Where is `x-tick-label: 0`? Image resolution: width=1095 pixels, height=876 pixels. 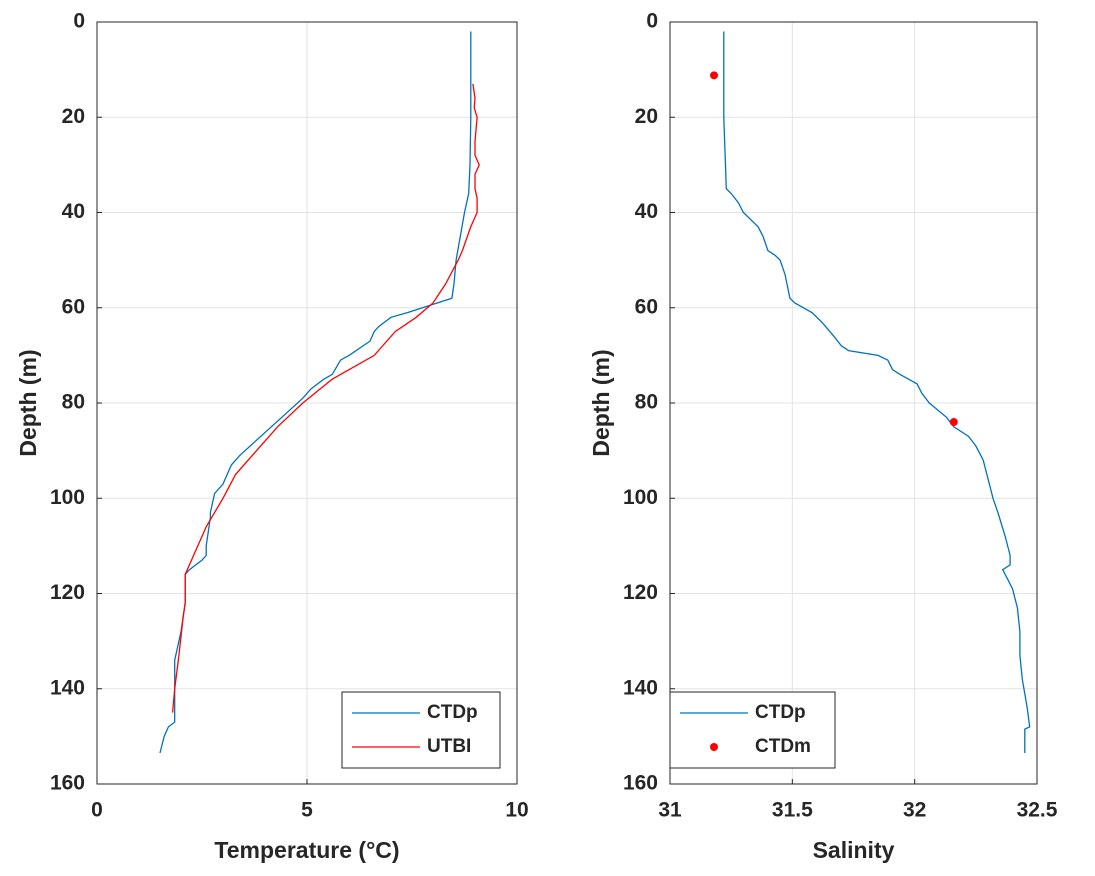
x-tick-label: 0 is located at coordinates (97, 810).